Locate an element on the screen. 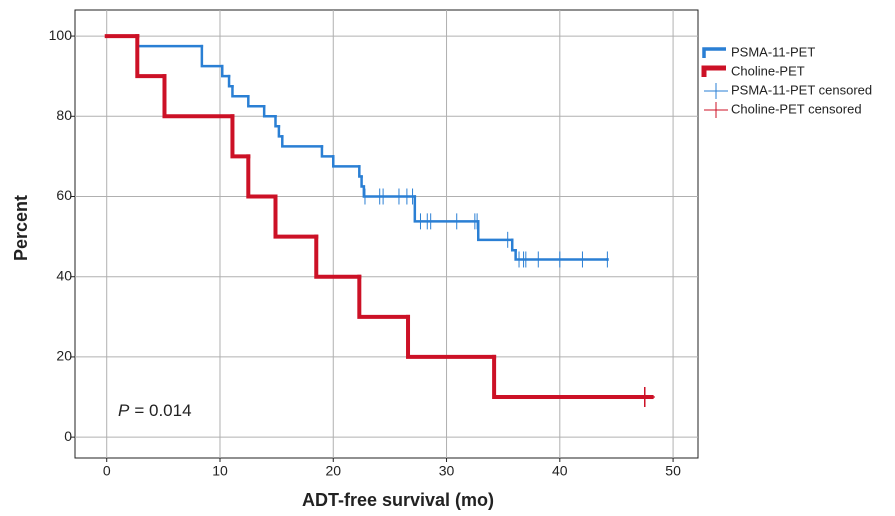 This screenshot has height=516, width=895. legend-label: PSMA-11-PET is located at coordinates (773, 51).